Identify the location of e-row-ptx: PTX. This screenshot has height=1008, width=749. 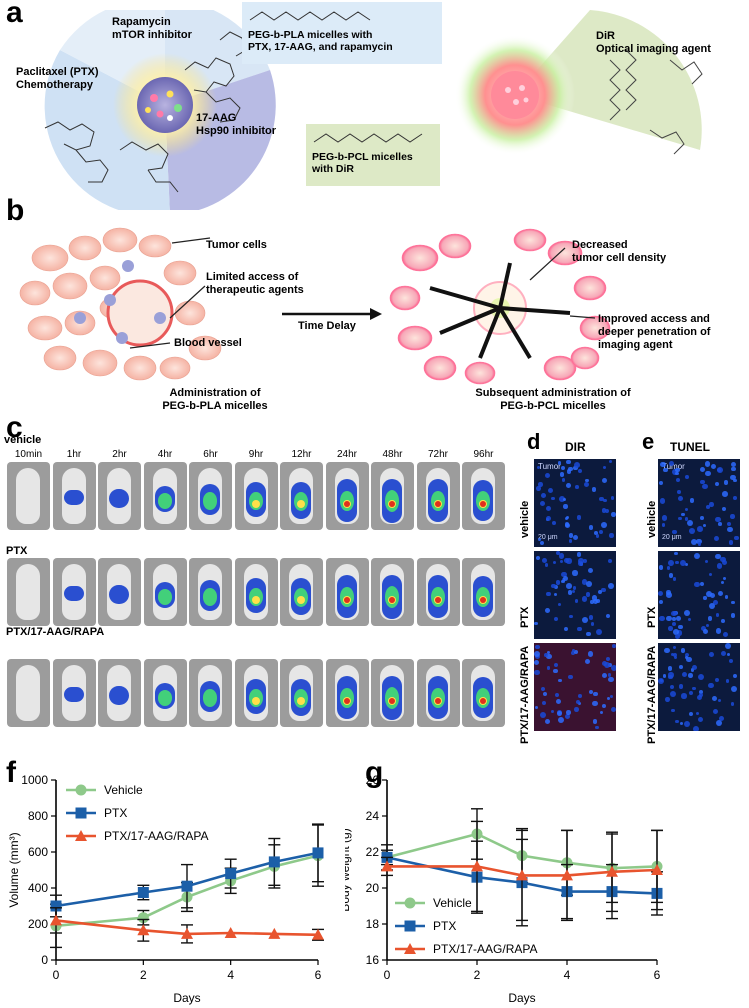
(652, 617).